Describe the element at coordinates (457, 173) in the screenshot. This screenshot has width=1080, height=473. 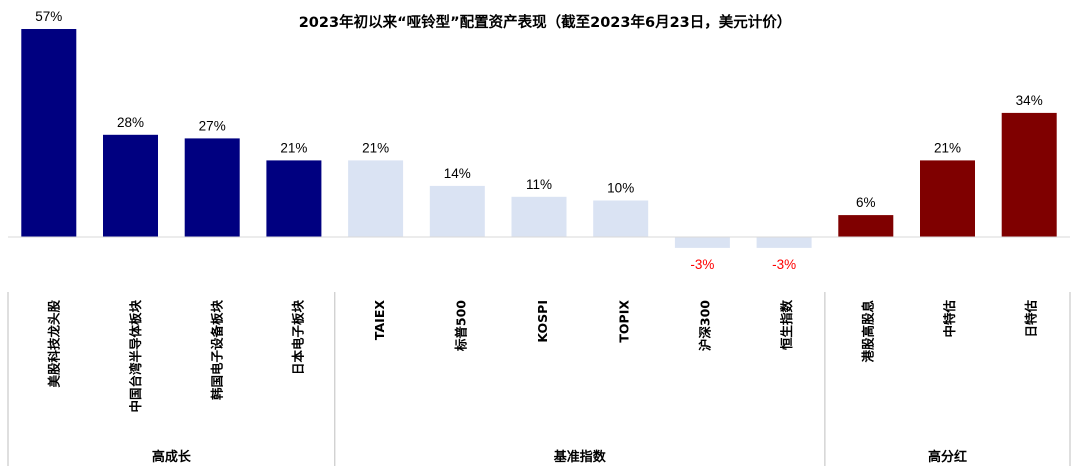
I see `value-label-6: 14%` at that location.